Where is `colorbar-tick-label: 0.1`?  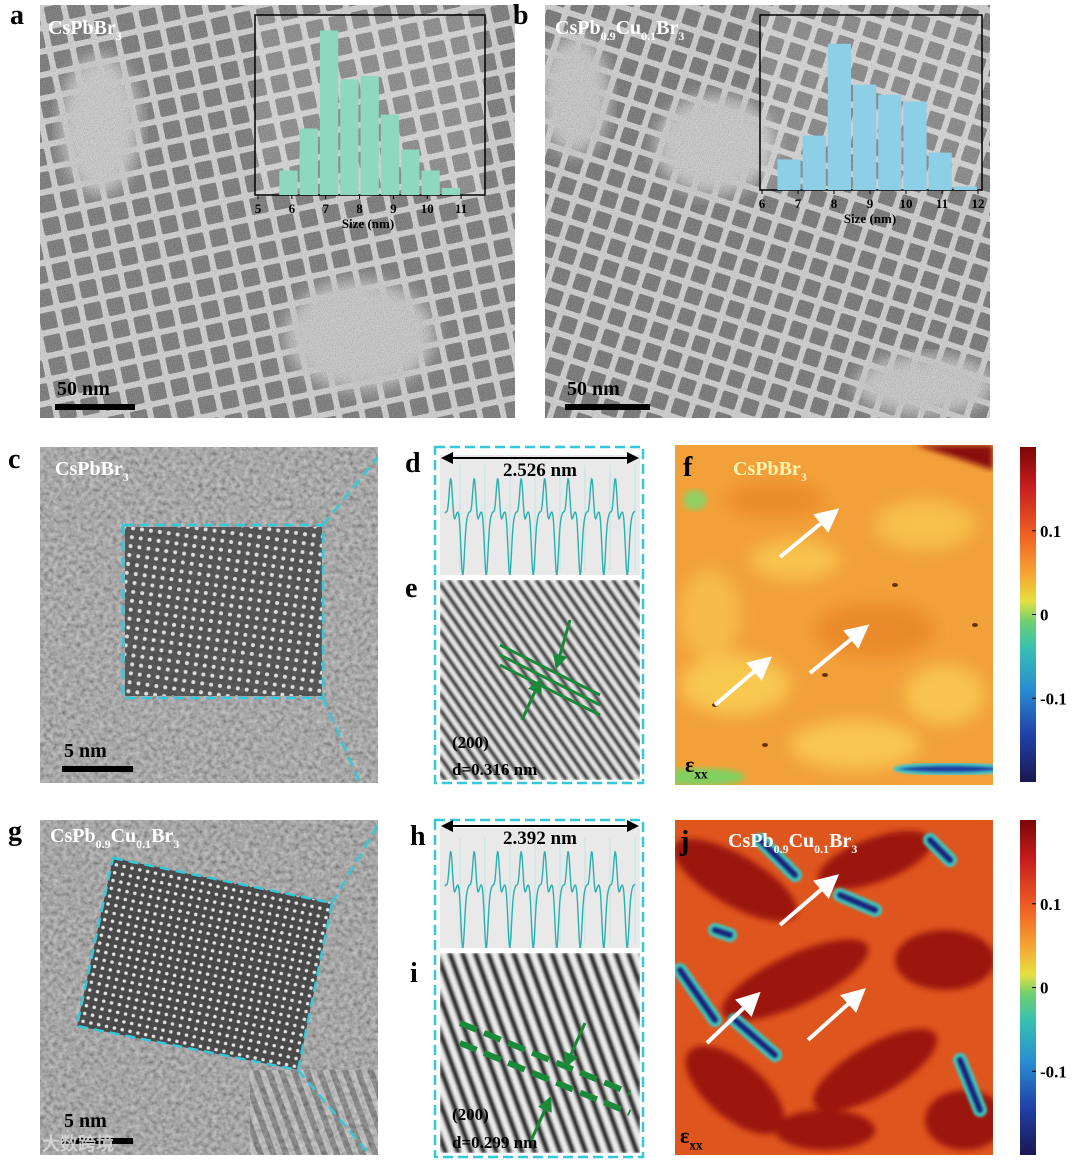
colorbar-tick-label: 0.1 is located at coordinates (1050, 531).